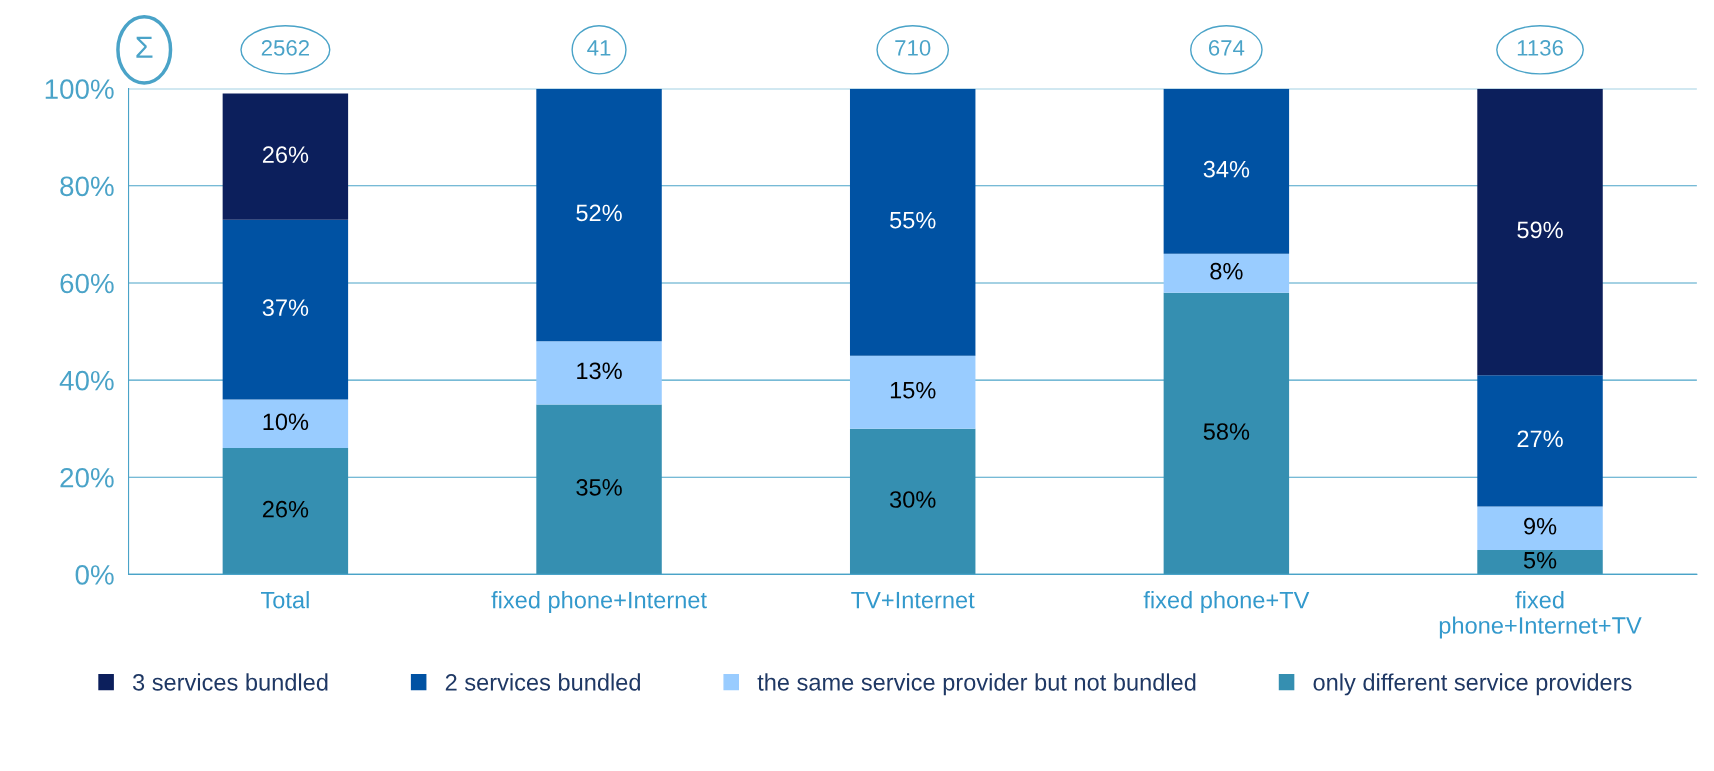 This screenshot has width=1714, height=771. What do you see at coordinates (1226, 602) in the screenshot?
I see `x-tick-label: fixed phone+TV` at bounding box center [1226, 602].